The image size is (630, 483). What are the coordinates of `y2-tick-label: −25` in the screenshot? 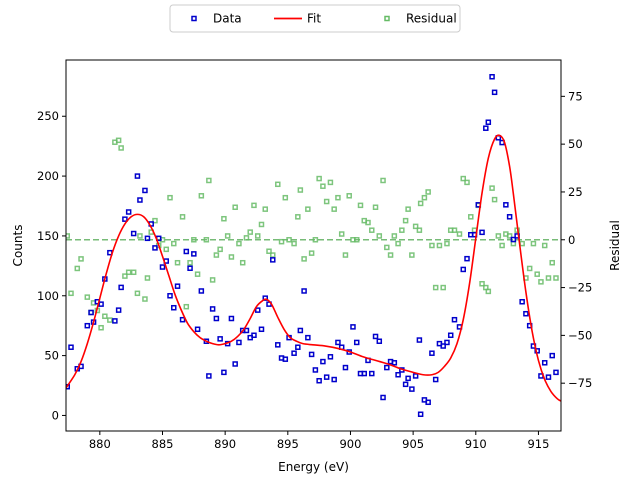 It's located at (580, 288).